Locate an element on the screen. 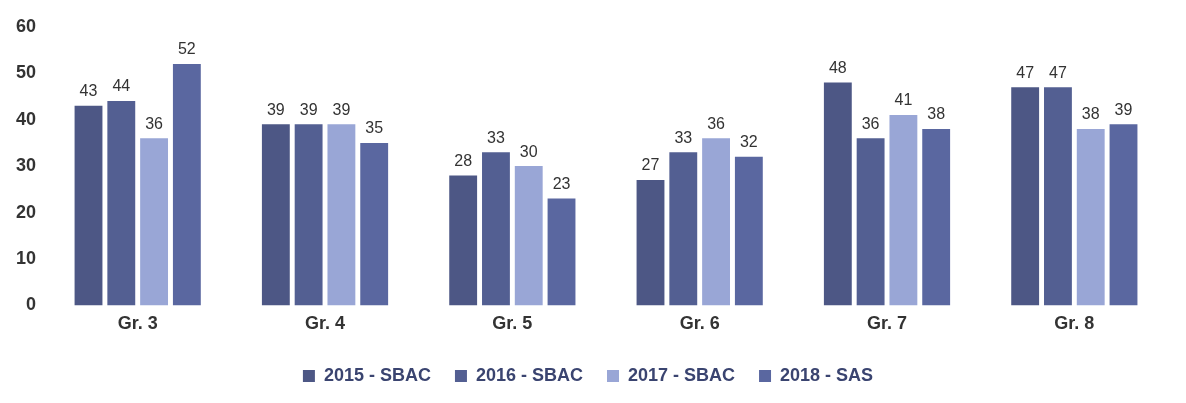 Image resolution: width=1186 pixels, height=403 pixels. x-tick-label: Gr. 5 is located at coordinates (512, 323).